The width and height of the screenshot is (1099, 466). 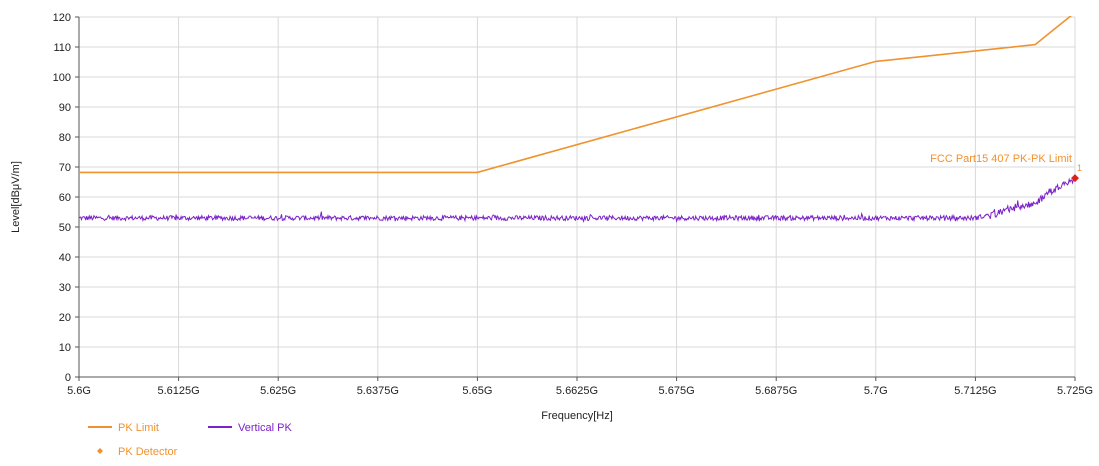 I want to click on x-tick-label: 5.6G, so click(x=79, y=391).